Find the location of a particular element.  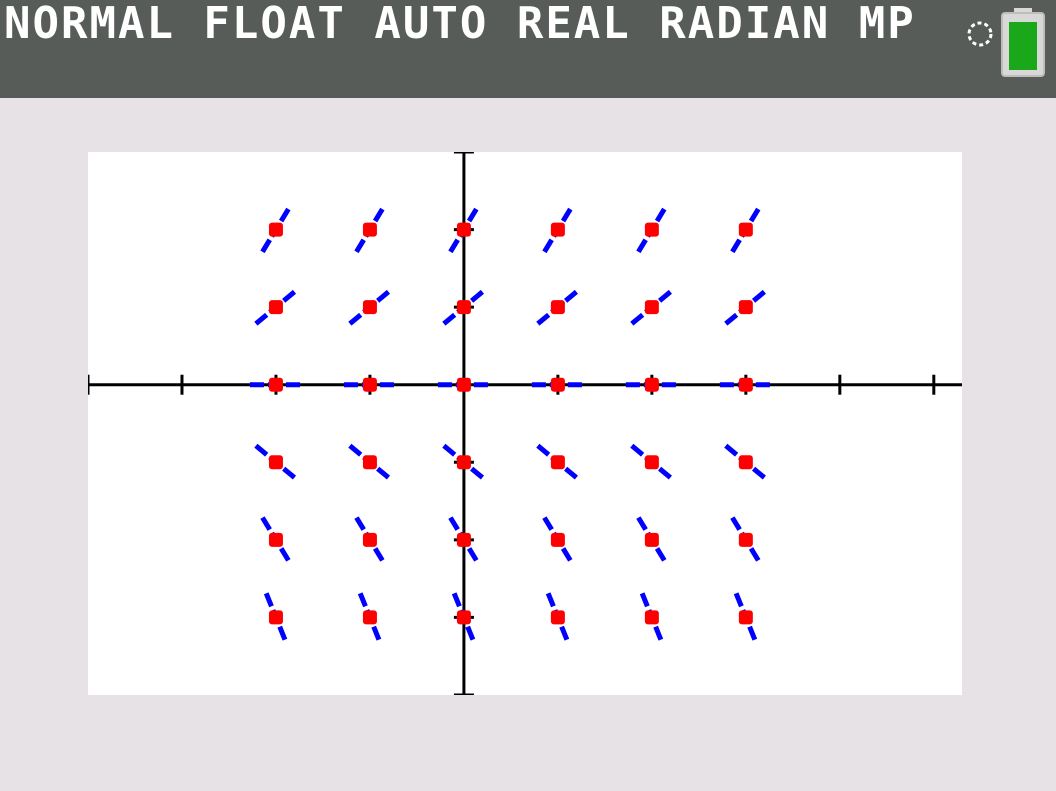

busy-indicator-icon is located at coordinates (980, 34).